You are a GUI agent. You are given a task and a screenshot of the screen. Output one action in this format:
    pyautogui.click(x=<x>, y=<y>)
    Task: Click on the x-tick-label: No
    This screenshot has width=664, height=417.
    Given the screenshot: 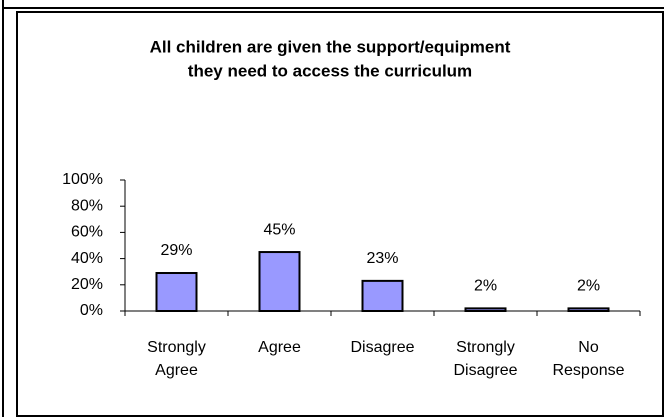 What is the action you would take?
    pyautogui.click(x=588, y=347)
    